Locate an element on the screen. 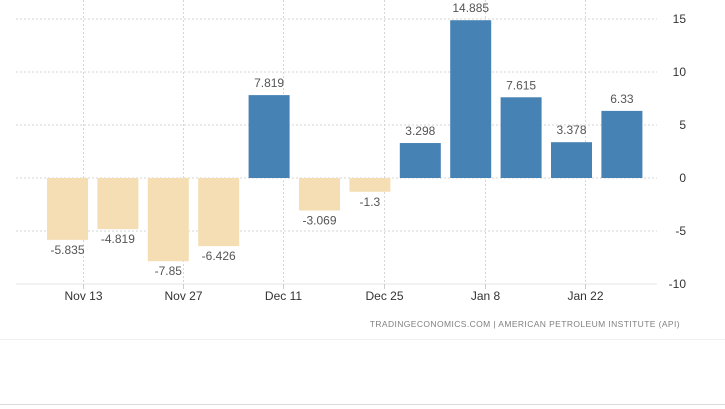  y-tick-label: 0 is located at coordinates (682, 178).